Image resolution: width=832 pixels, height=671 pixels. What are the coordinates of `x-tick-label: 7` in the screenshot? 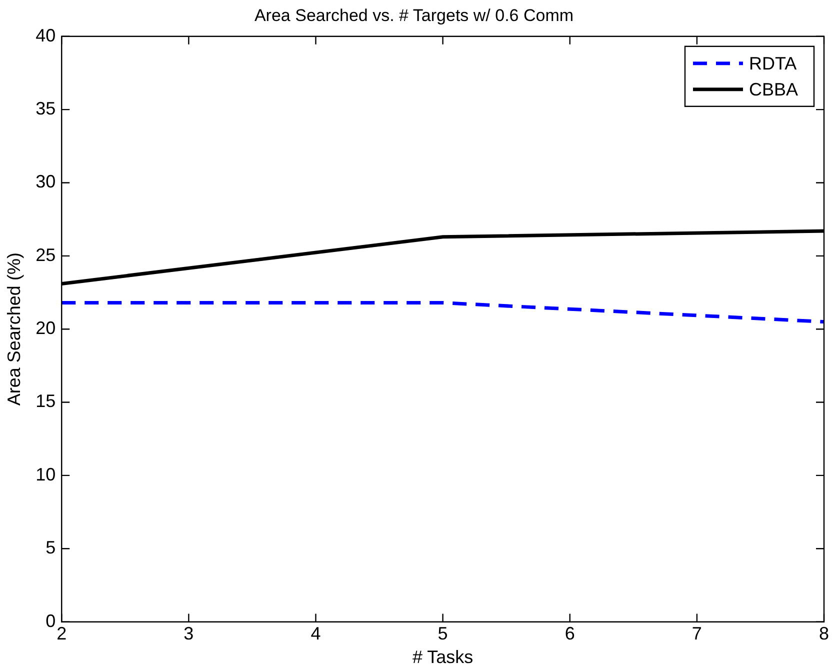 It's located at (697, 634).